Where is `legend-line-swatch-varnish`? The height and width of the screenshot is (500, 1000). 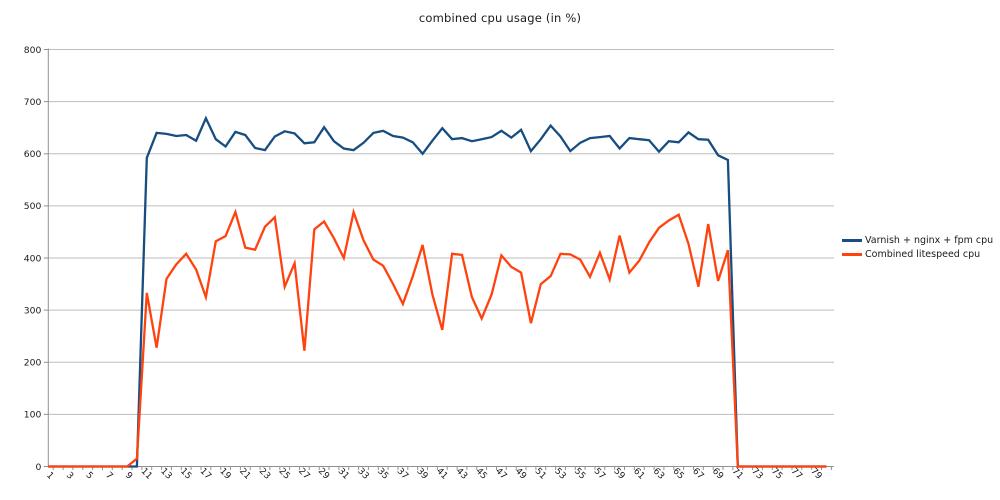 legend-line-swatch-varnish is located at coordinates (852, 240).